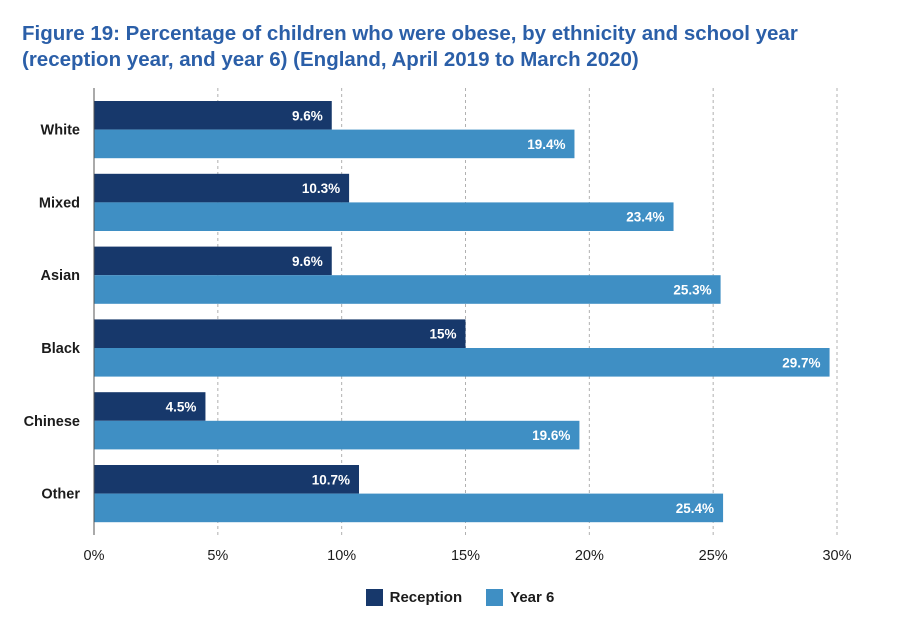 Image resolution: width=920 pixels, height=624 pixels. Describe the element at coordinates (60, 495) in the screenshot. I see `category-label-other: Other` at that location.